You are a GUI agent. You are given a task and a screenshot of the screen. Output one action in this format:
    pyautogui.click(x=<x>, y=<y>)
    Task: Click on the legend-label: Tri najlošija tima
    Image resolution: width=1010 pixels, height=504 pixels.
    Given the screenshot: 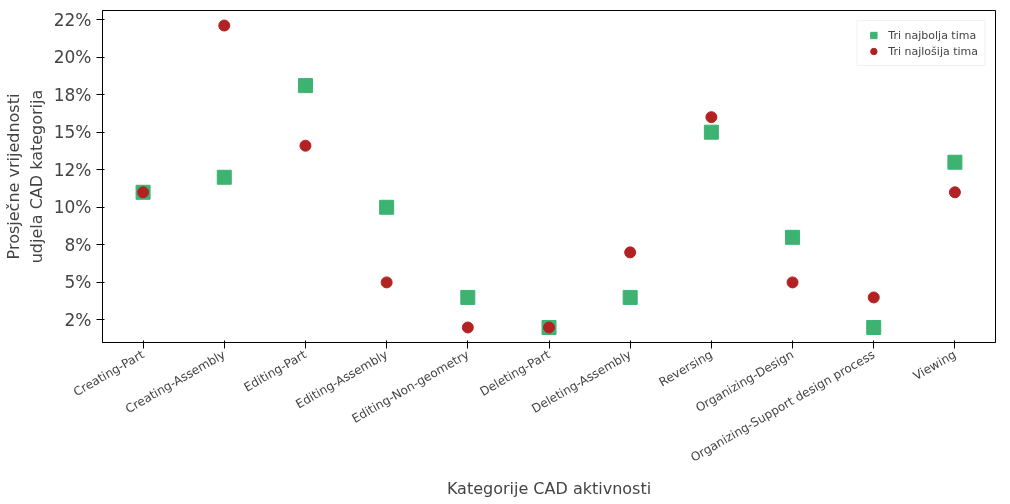 What is the action you would take?
    pyautogui.click(x=933, y=51)
    